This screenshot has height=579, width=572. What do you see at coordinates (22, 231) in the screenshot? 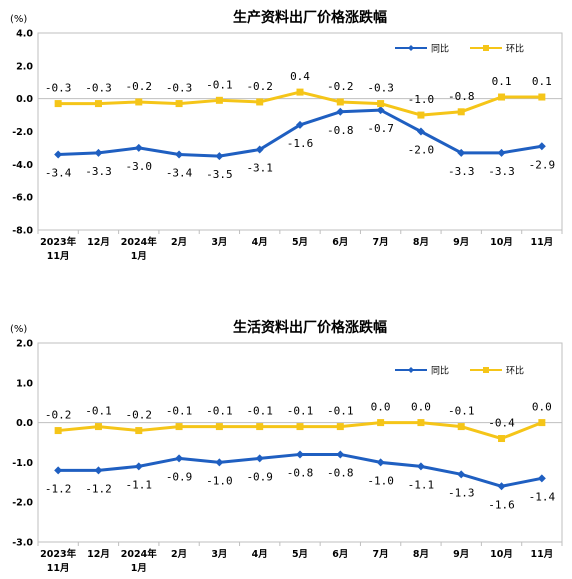
I see `y-tick-label: -8.0` at bounding box center [22, 231].